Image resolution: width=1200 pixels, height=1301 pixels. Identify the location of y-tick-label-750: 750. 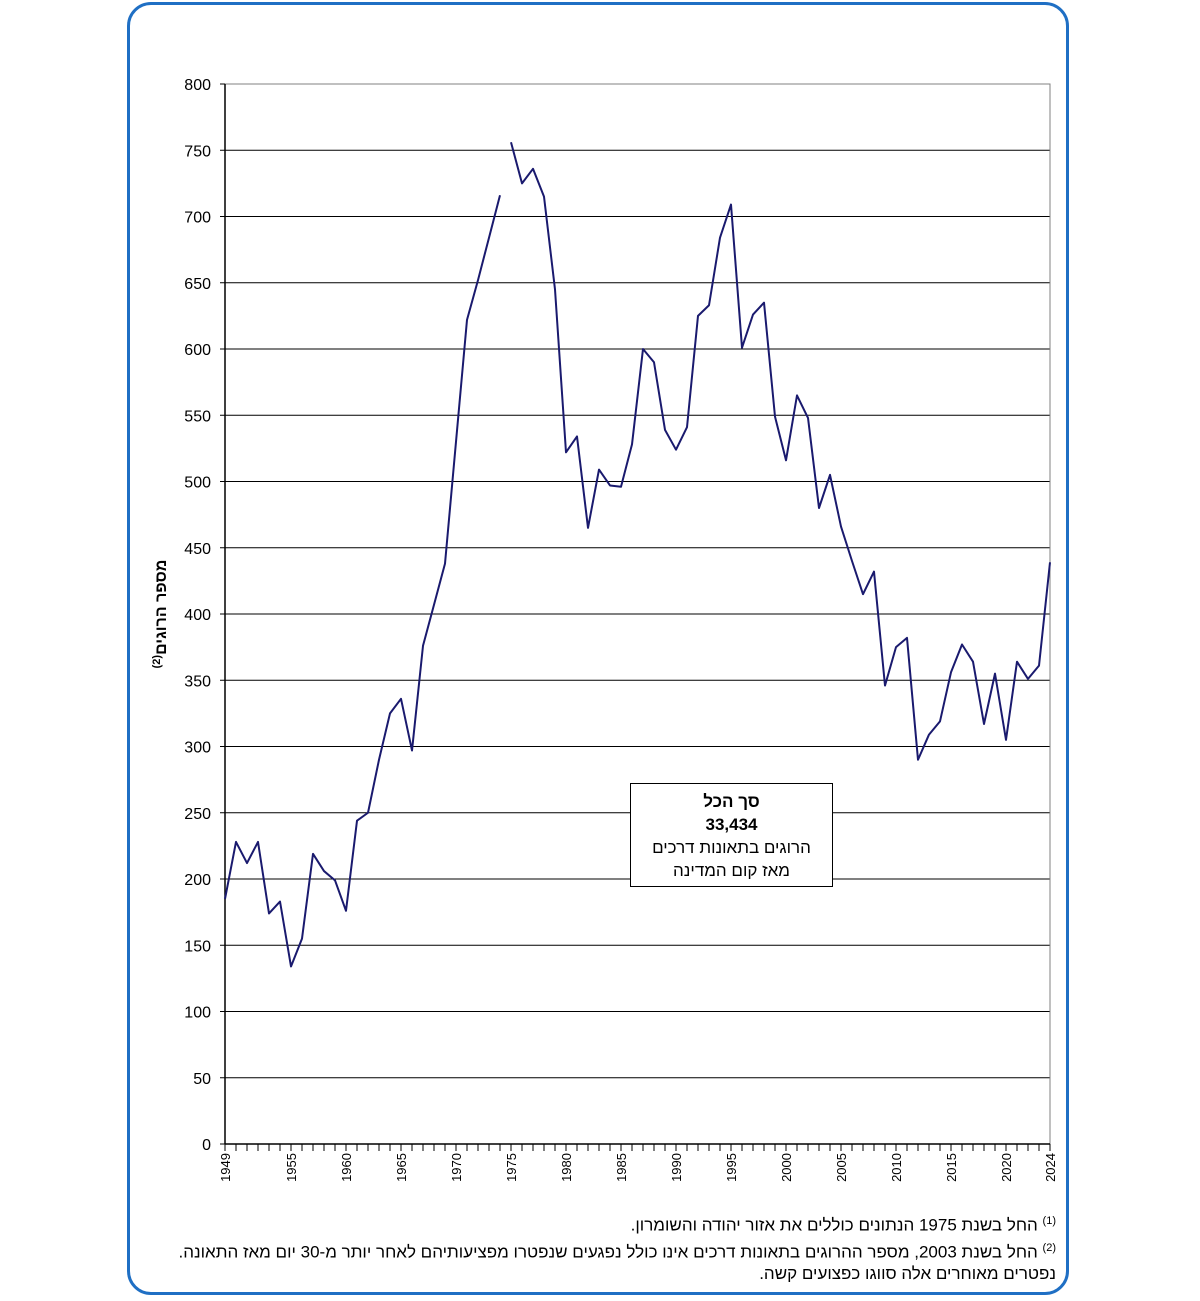
(197, 151).